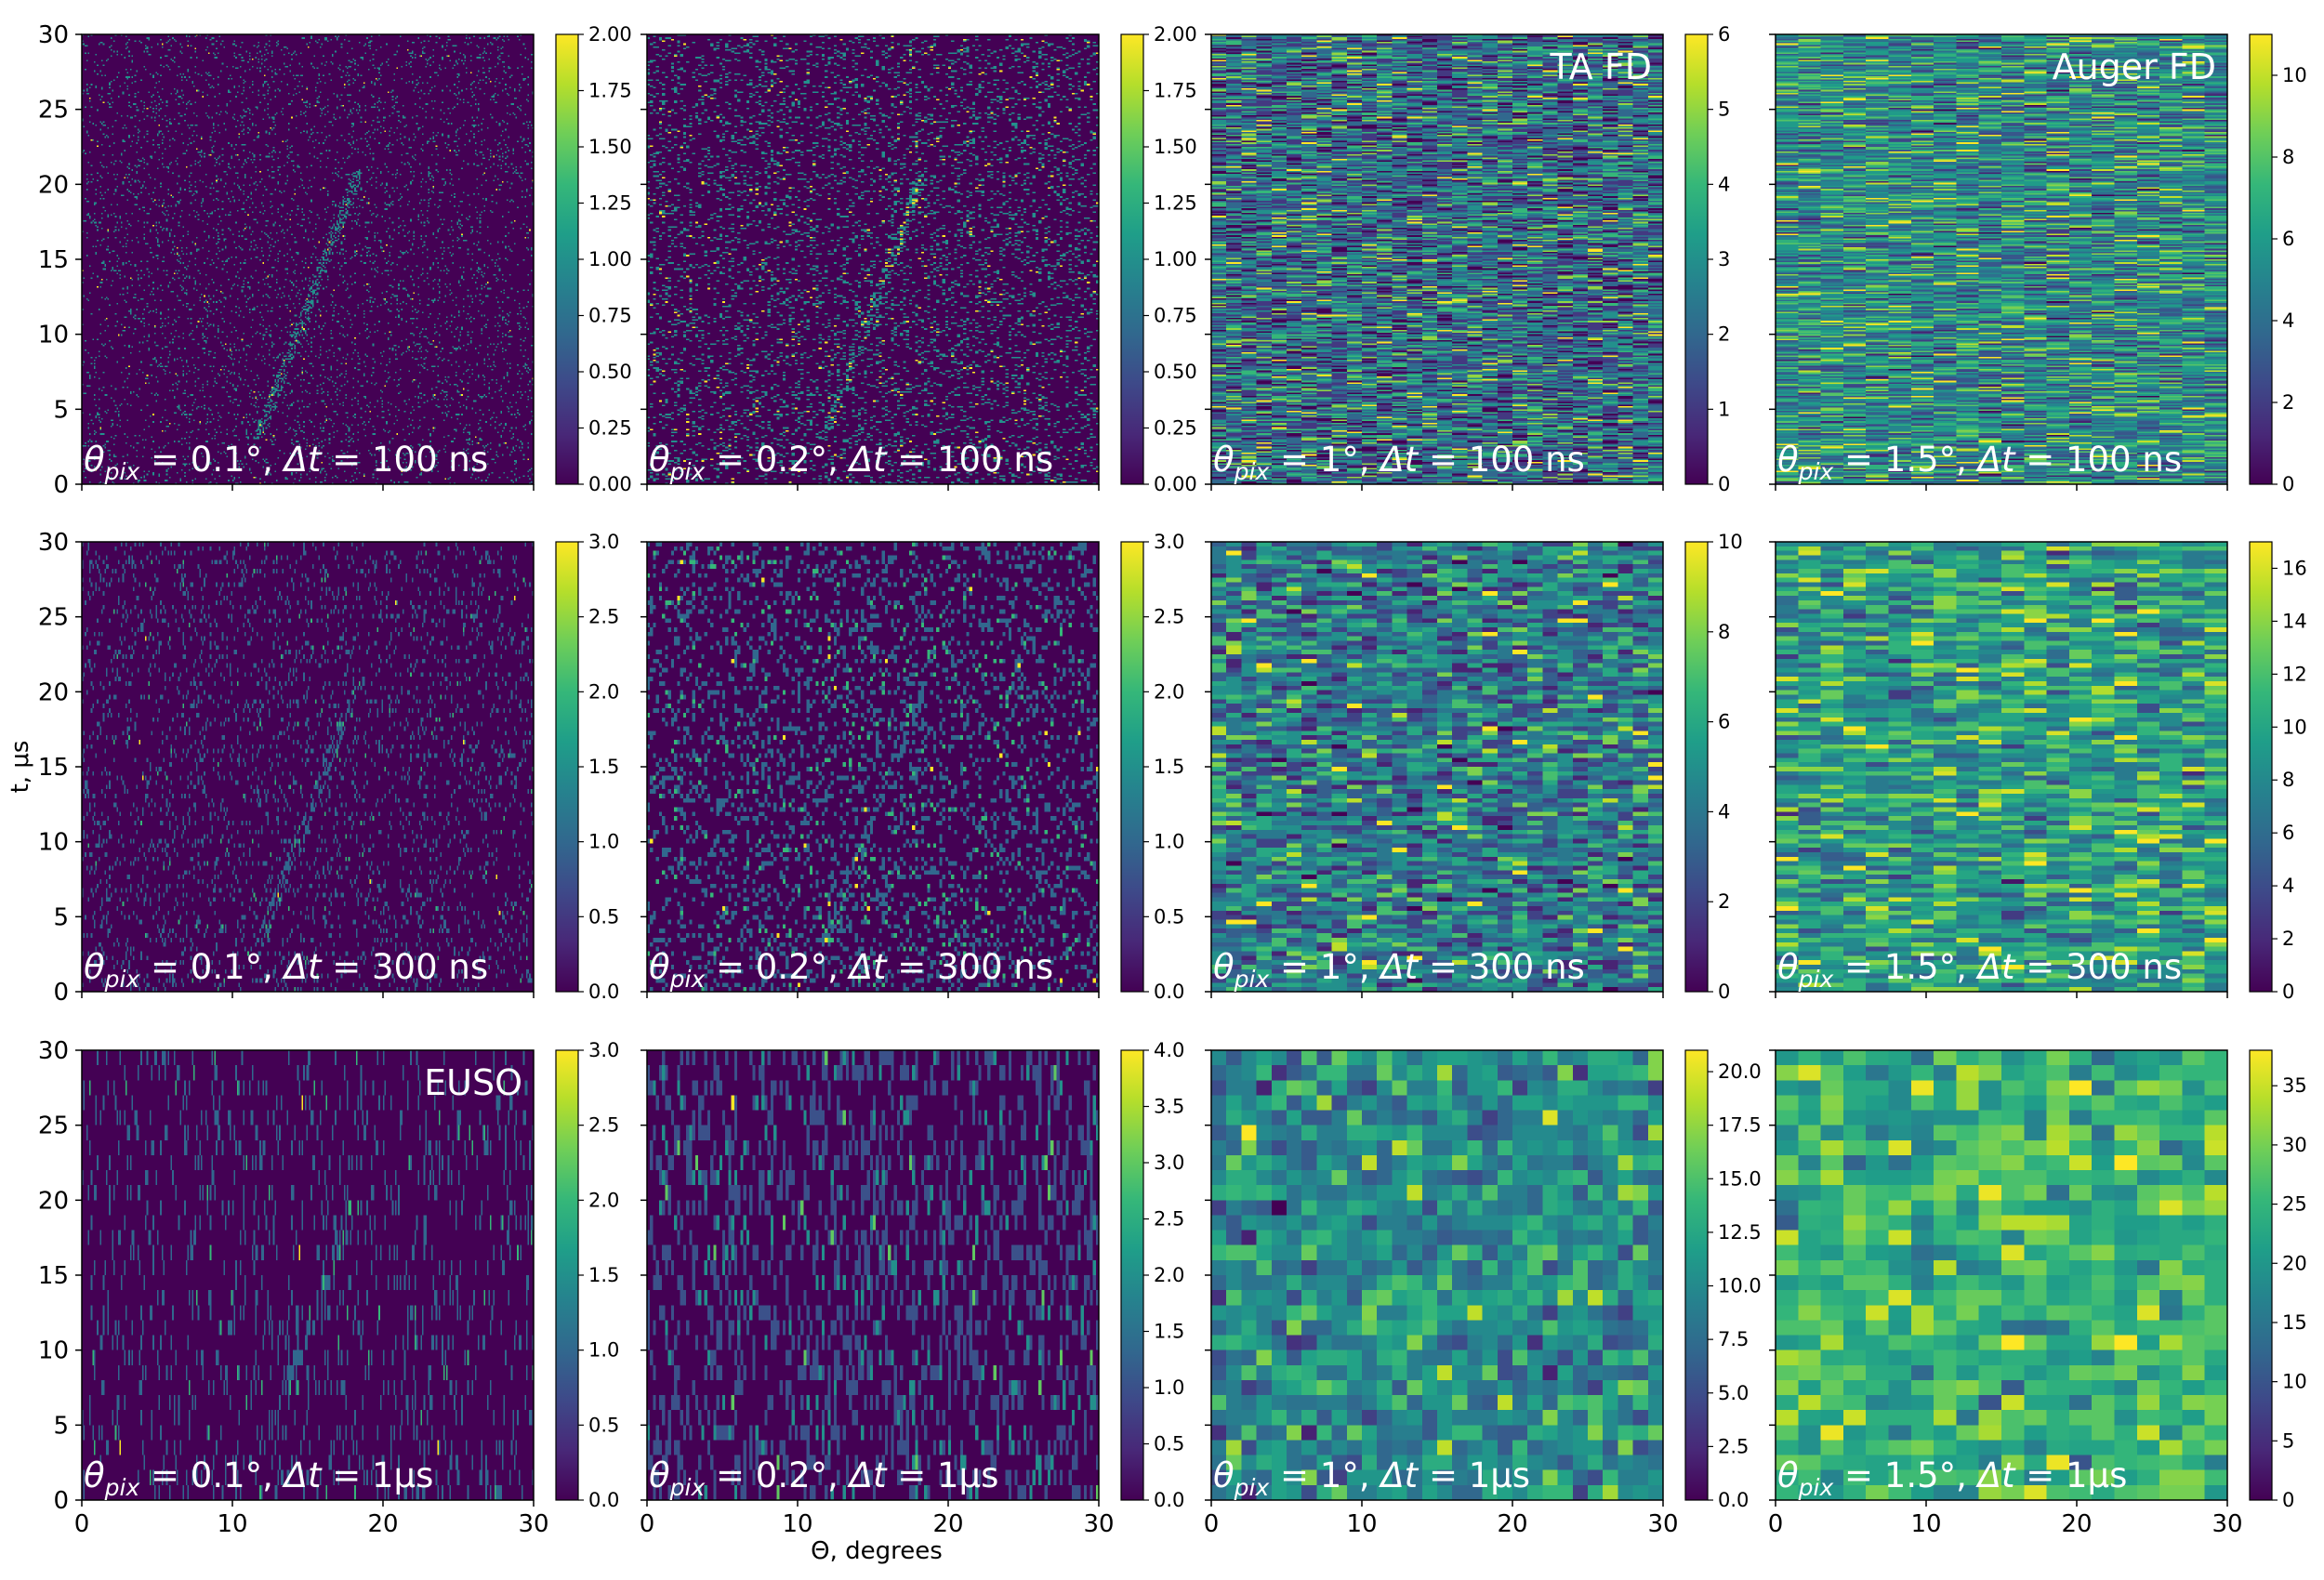 This screenshot has height=1580, width=2324. What do you see at coordinates (1324, 460) in the screenshot?
I see `pix-value: = 1°,` at bounding box center [1324, 460].